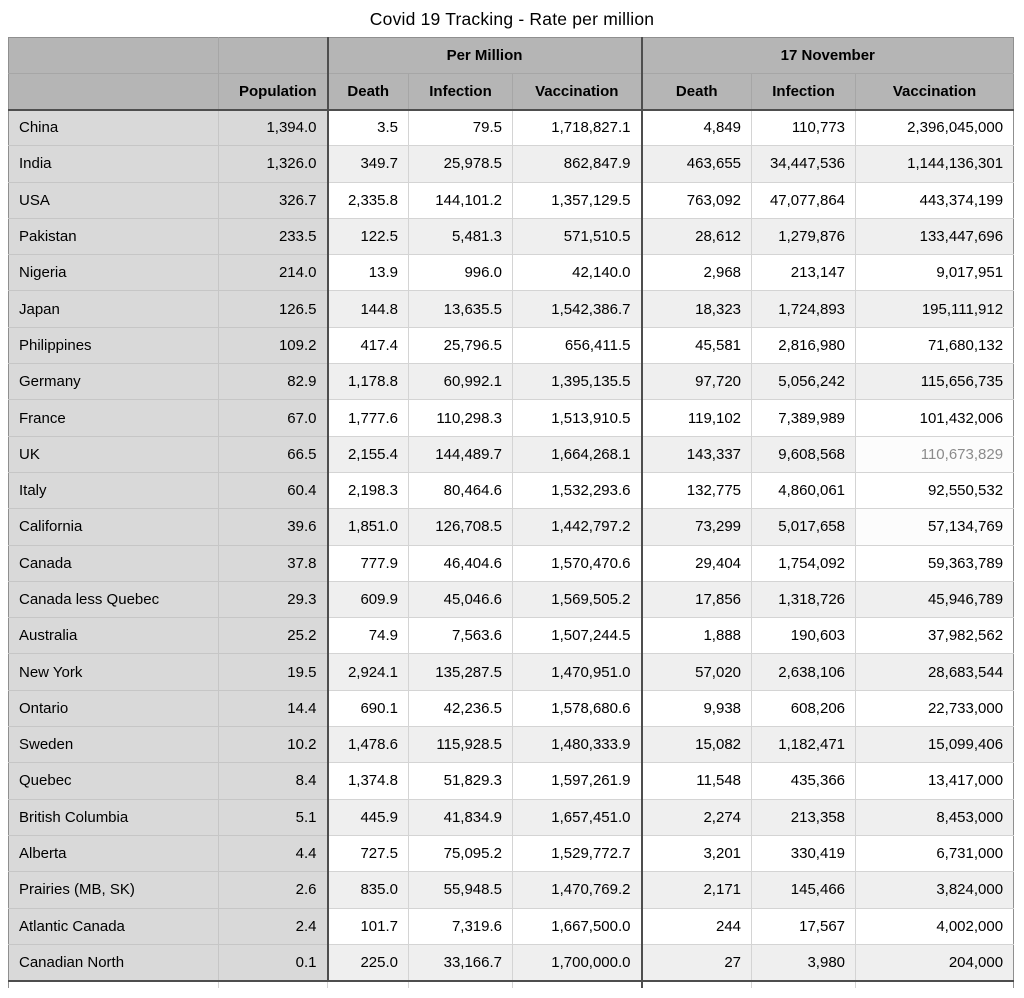 The width and height of the screenshot is (1024, 998). I want to click on cell-pm-death: 1,851.0, so click(368, 527).